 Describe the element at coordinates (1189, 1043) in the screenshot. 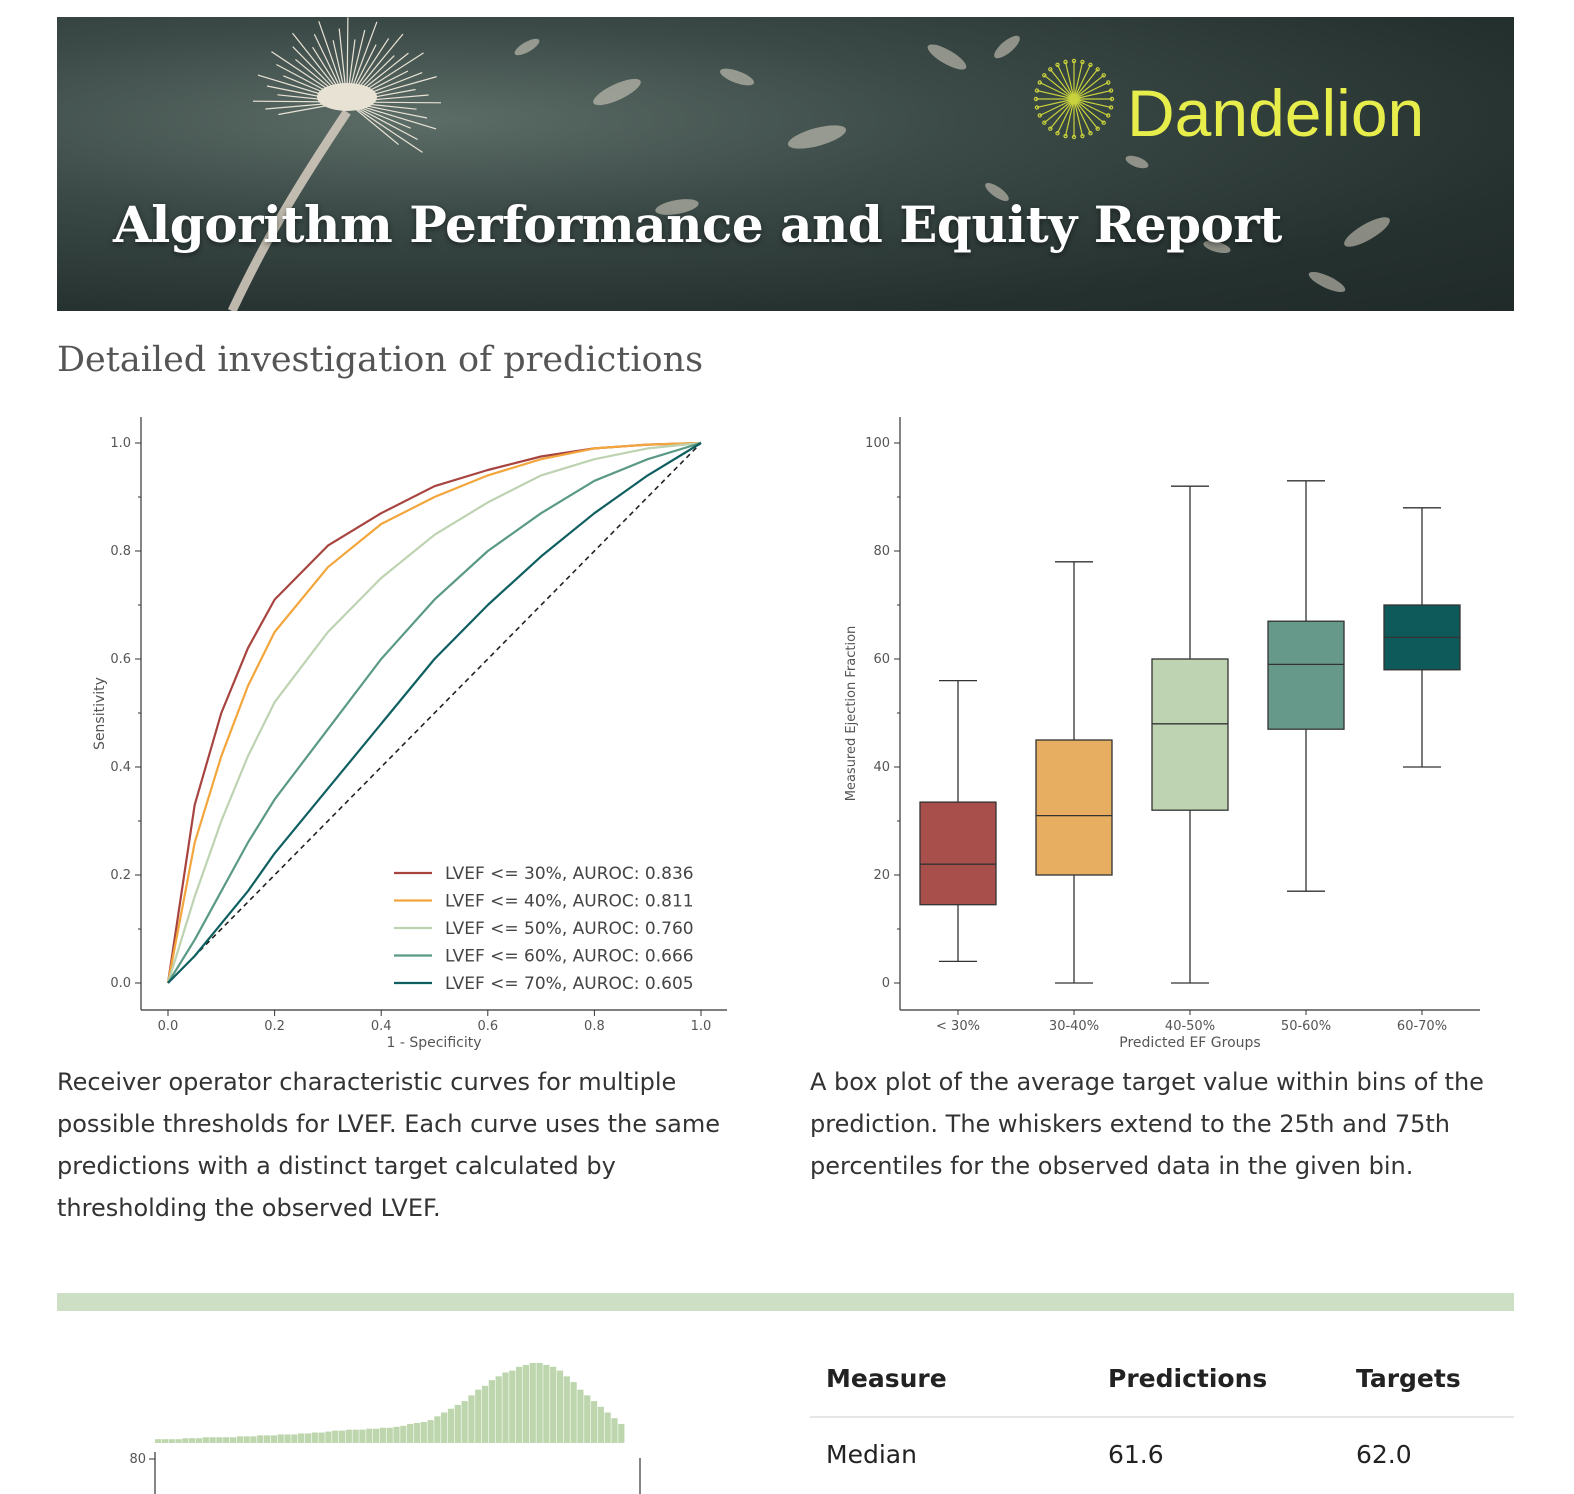

I see `x-axis-label: Predicted EF Groups` at that location.